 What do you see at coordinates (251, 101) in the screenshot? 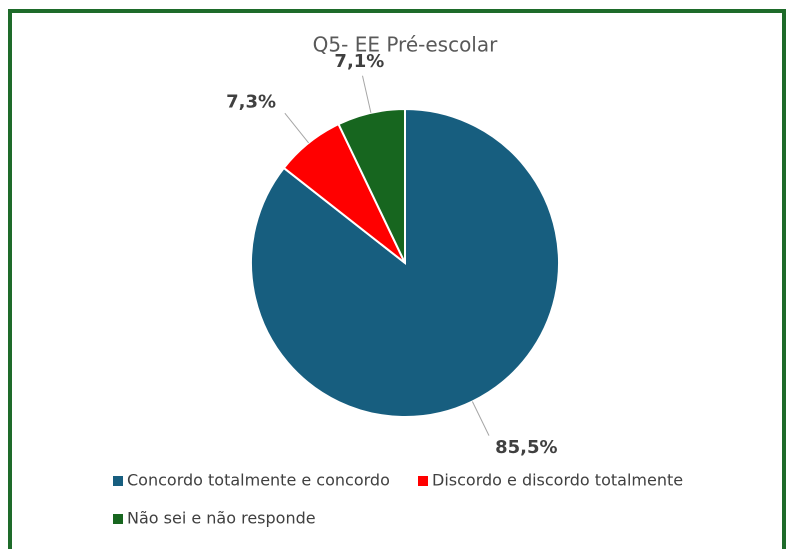
I see `data-label: 7,3%` at bounding box center [251, 101].